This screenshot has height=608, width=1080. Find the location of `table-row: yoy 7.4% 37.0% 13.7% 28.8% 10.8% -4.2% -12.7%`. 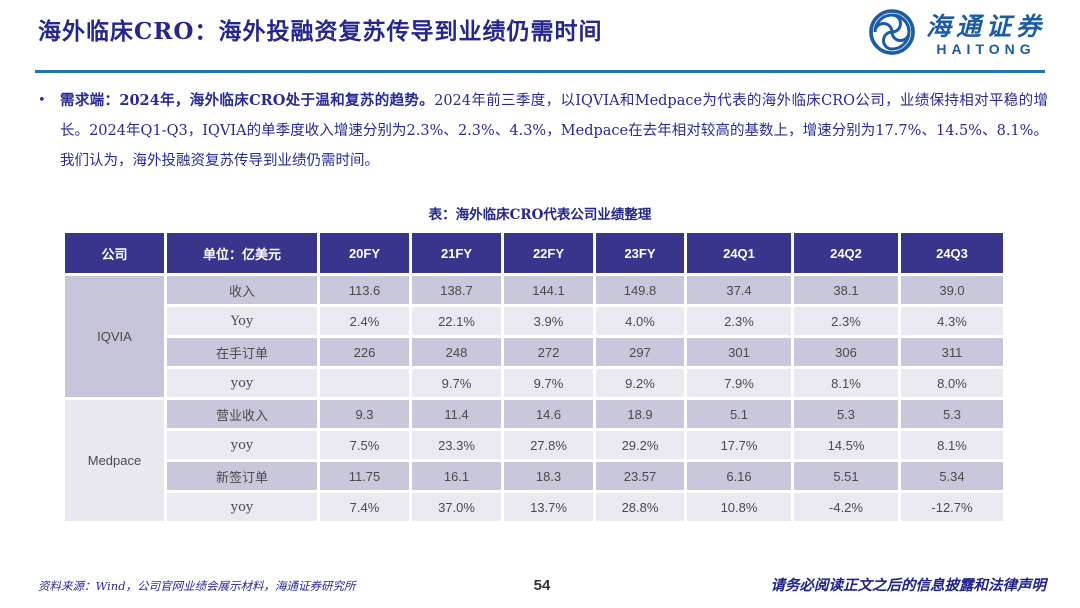

table-row: yoy 7.4% 37.0% 13.7% 28.8% 10.8% -4.2% -12.7% is located at coordinates (534, 507).